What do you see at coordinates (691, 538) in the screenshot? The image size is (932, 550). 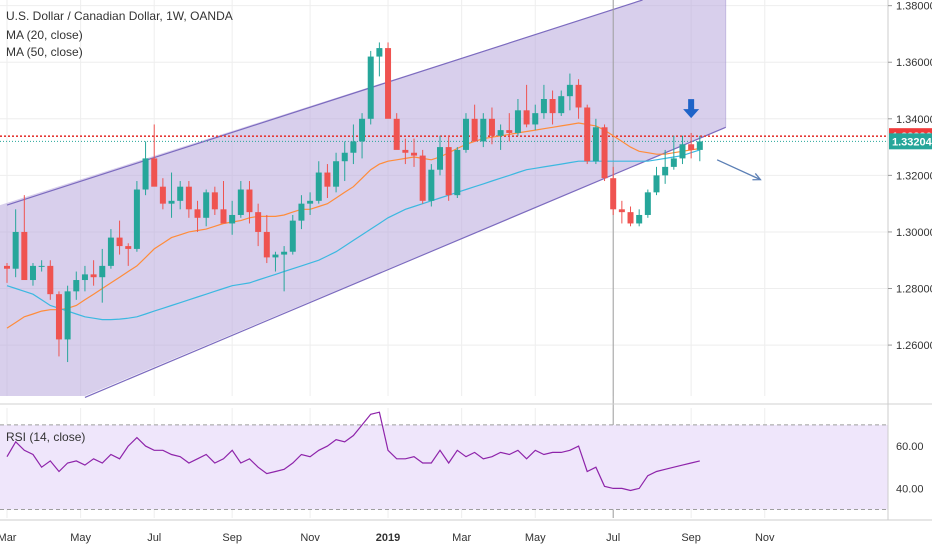 I see `time-tick-label: Sep` at bounding box center [691, 538].